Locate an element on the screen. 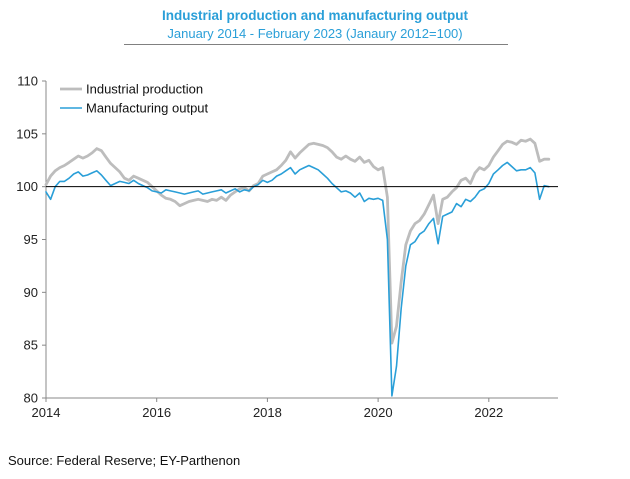 The width and height of the screenshot is (630, 479). y-tick-label: 90 is located at coordinates (31, 292).